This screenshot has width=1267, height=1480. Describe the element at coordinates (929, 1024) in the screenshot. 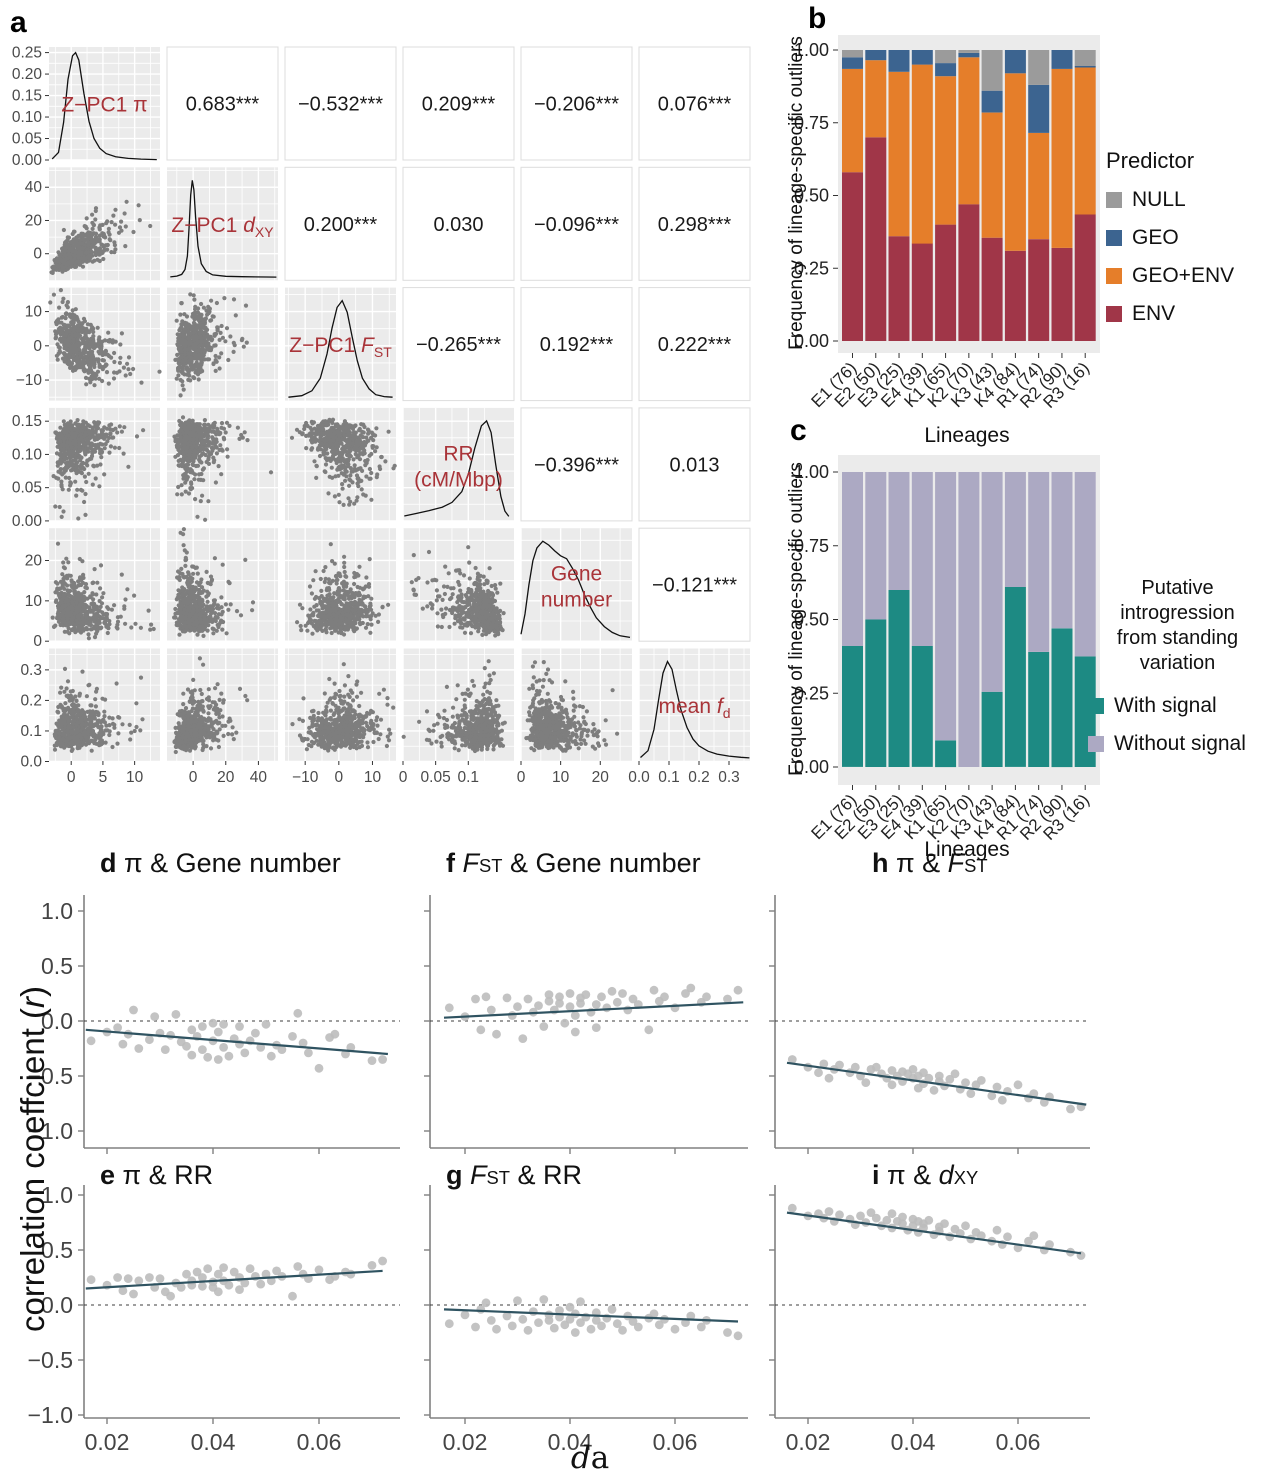

I see `scatter-panel-h` at that location.